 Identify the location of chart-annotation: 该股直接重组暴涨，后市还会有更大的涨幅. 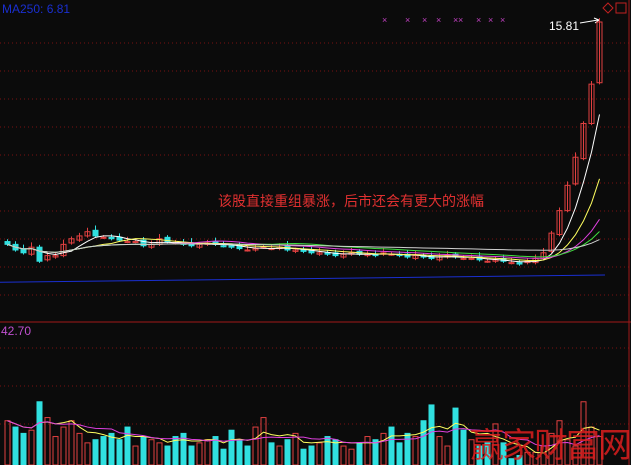
(351, 201).